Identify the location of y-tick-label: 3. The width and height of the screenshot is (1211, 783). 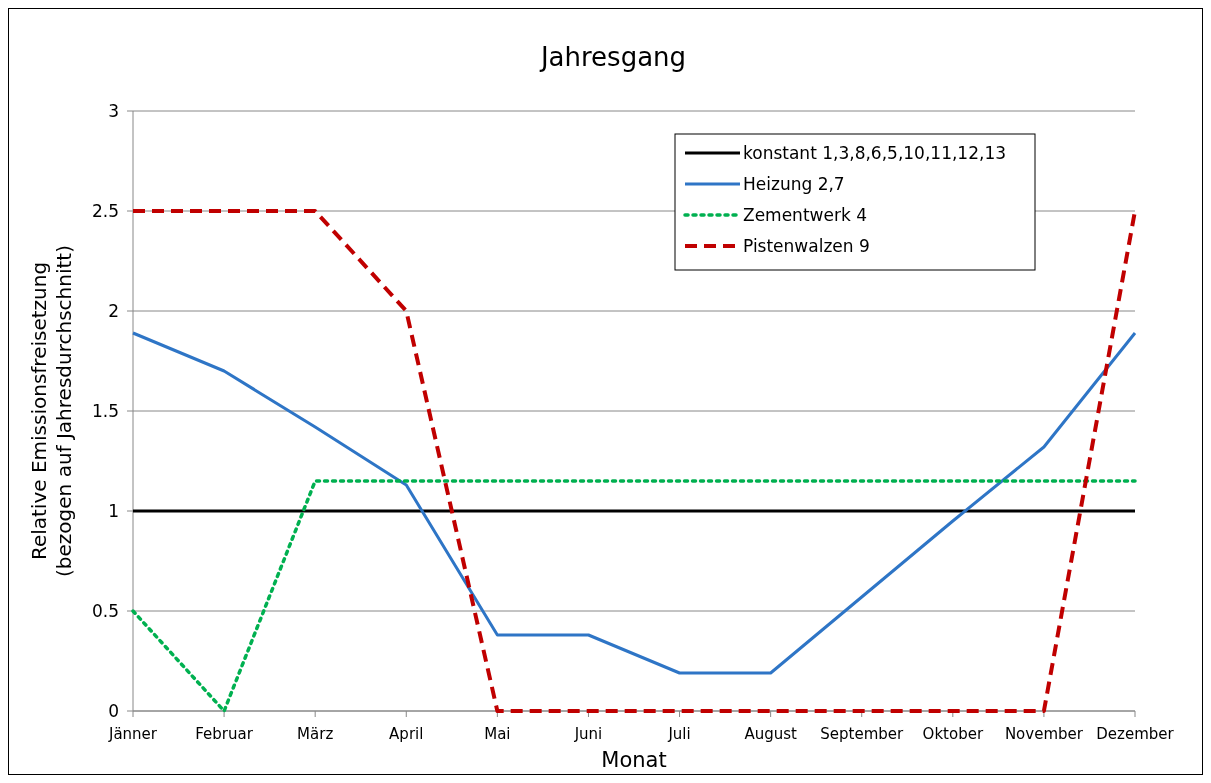
(113, 110).